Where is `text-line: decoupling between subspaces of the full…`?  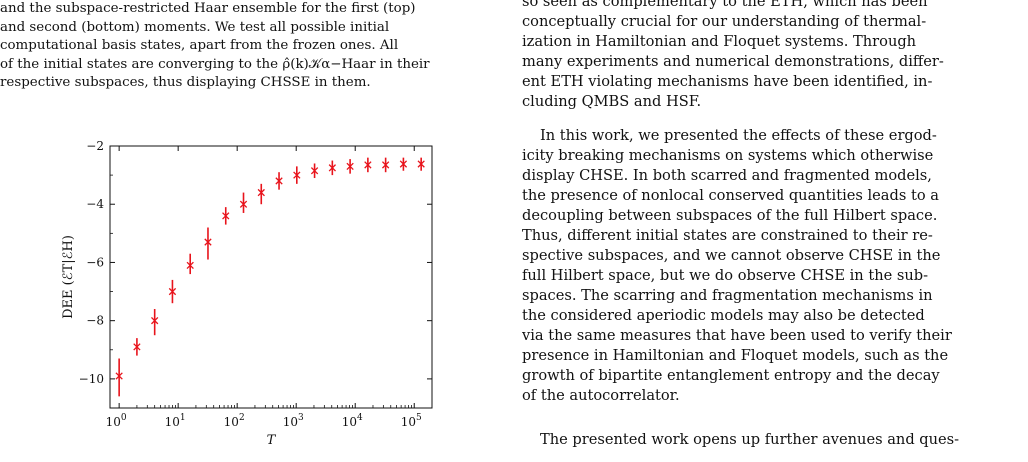
text-line: decoupling between subspaces of the full… is located at coordinates (730, 215).